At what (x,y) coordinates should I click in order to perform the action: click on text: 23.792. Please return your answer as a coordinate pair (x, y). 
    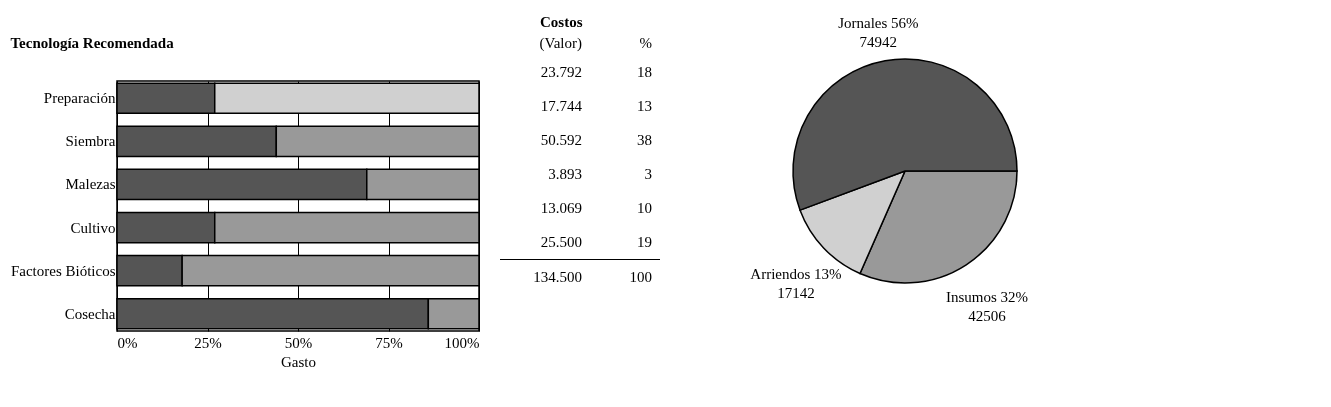
    Looking at the image, I should click on (561, 72).